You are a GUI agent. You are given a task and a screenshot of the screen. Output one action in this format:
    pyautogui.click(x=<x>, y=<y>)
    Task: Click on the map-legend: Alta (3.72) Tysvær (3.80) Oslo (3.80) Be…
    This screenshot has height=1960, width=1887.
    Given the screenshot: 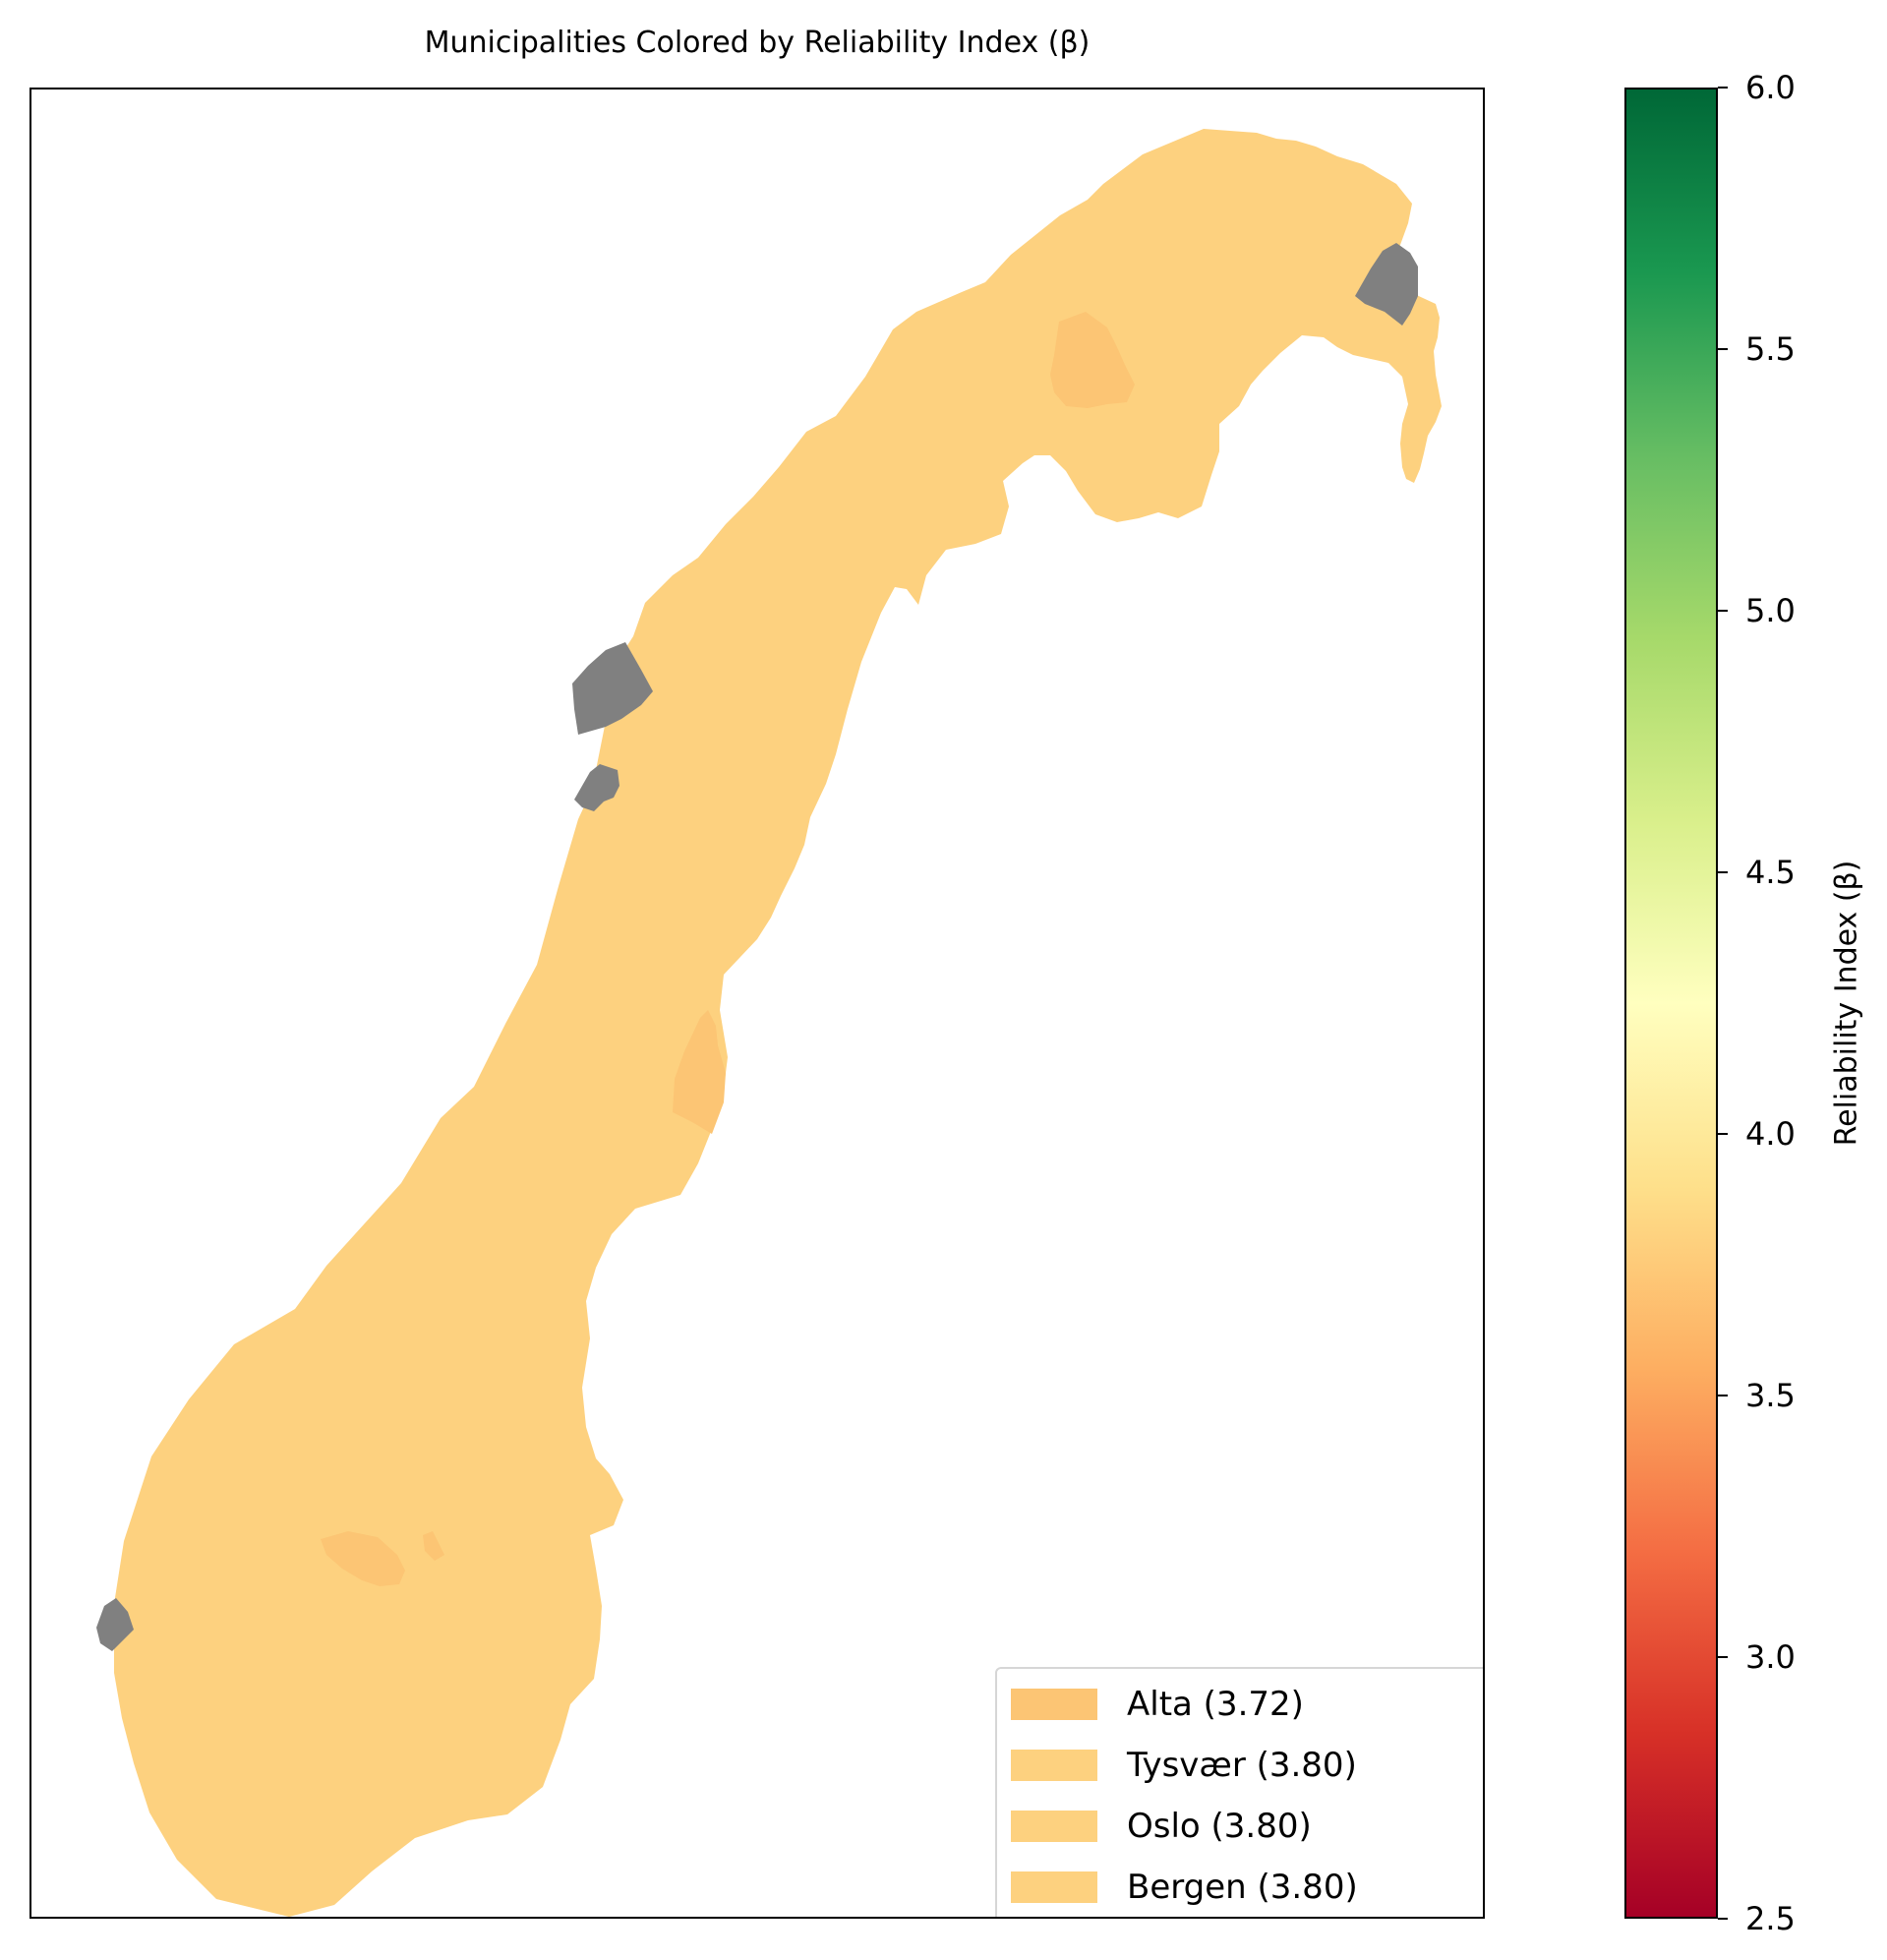 What is the action you would take?
    pyautogui.click(x=1239, y=1792)
    